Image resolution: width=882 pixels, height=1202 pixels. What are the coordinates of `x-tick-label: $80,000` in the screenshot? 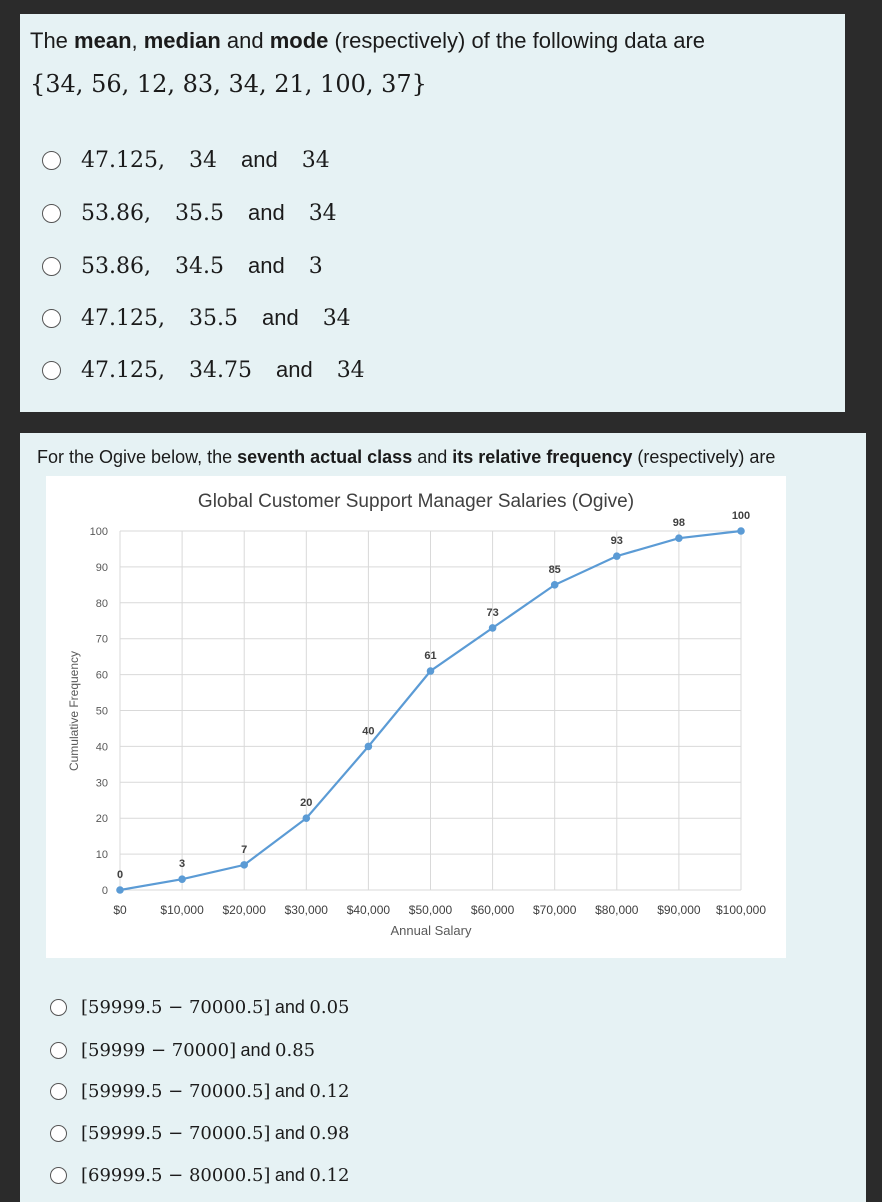 It's located at (617, 910).